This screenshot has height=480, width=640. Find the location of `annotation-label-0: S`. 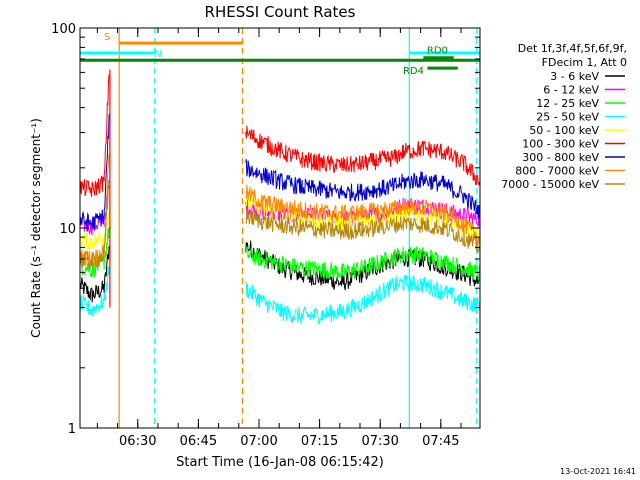

annotation-label-0: S is located at coordinates (107, 37).